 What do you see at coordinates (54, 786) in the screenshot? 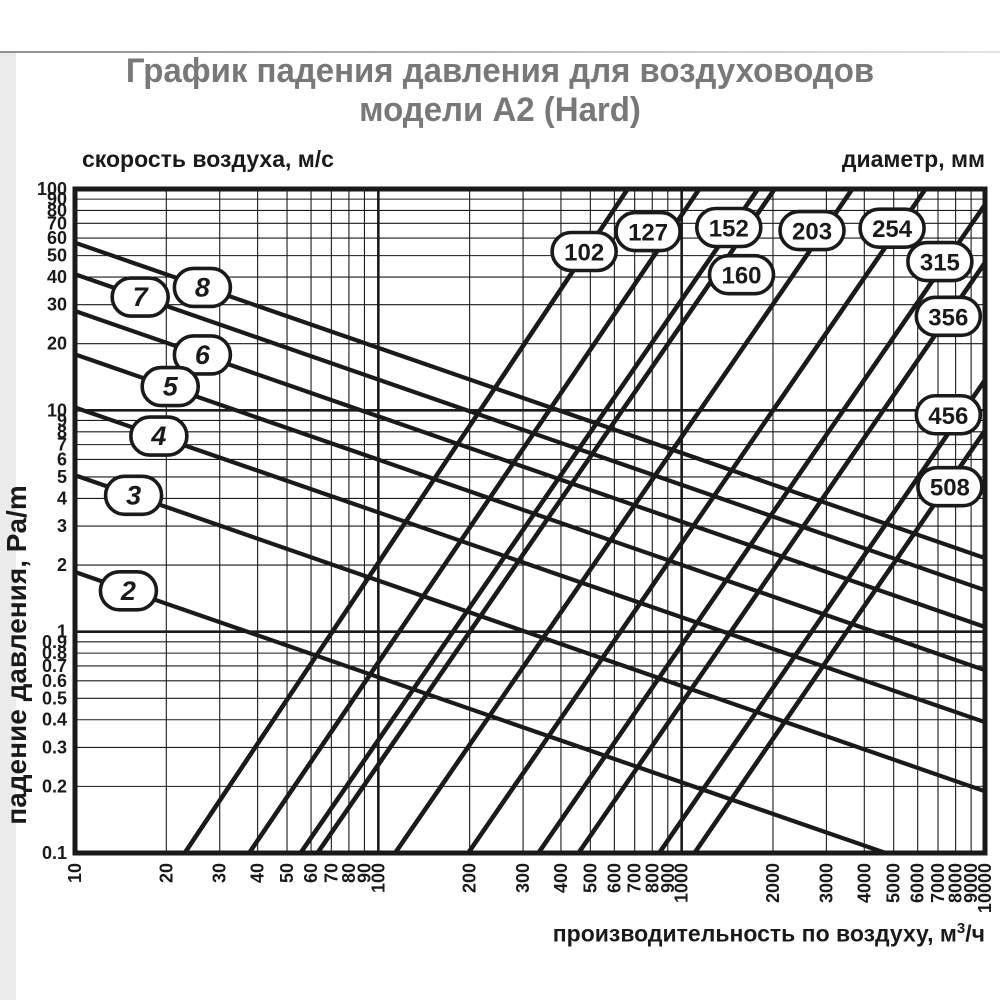
I see `y-tick-label: 0.2` at bounding box center [54, 786].